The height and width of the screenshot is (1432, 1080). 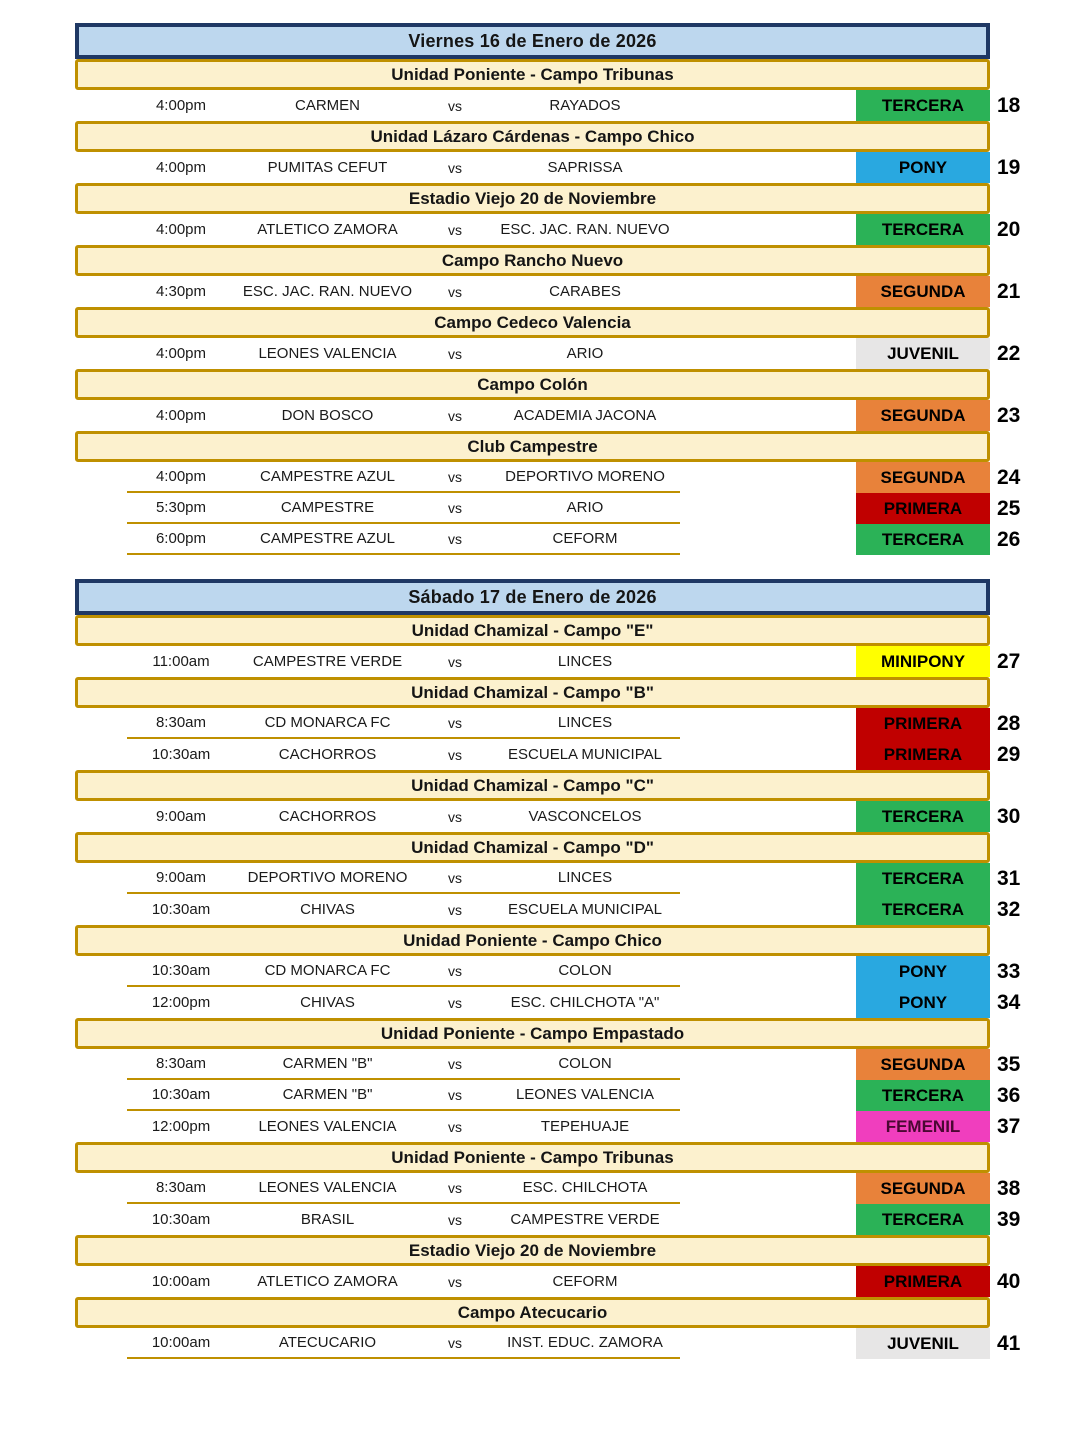 I want to click on home-team: CARMEN "B", so click(x=327, y=1094).